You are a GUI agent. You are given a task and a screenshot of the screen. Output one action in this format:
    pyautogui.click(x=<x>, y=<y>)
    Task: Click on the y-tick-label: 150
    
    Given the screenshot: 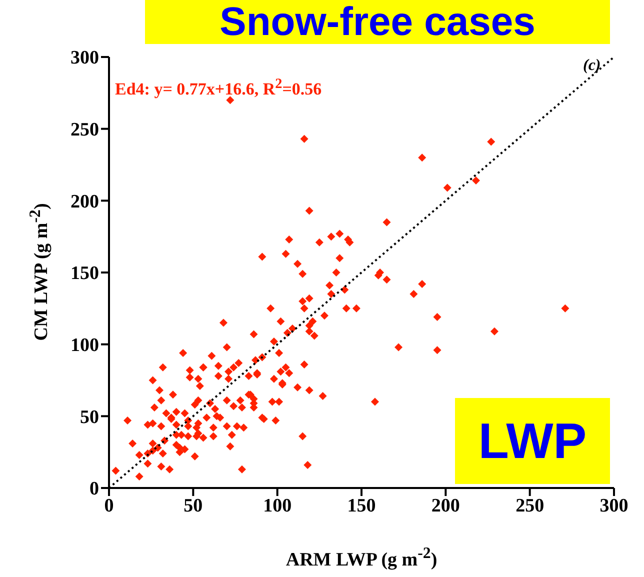 What is the action you would take?
    pyautogui.click(x=84, y=273)
    